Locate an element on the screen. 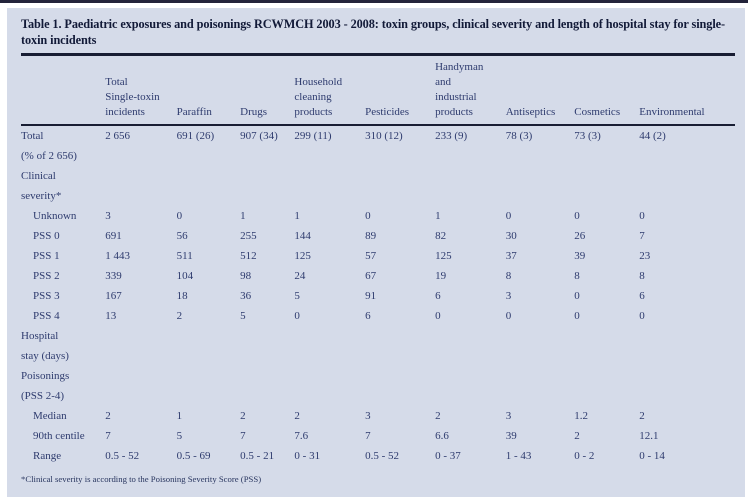 The height and width of the screenshot is (501, 748). table-cell: 0.5 - 21 is located at coordinates (257, 456).